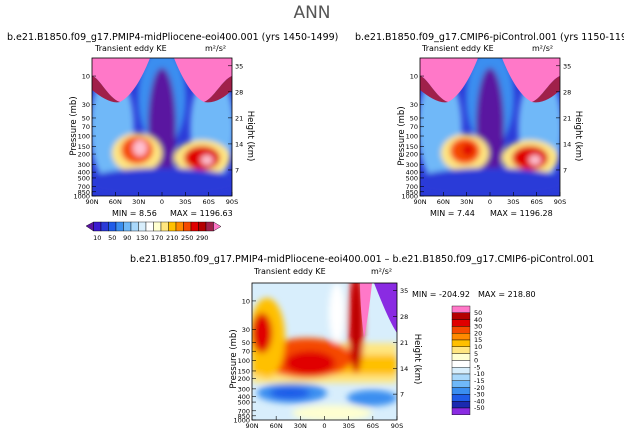  Describe the element at coordinates (112, 238) in the screenshot. I see `colorbar-label: 50` at that location.